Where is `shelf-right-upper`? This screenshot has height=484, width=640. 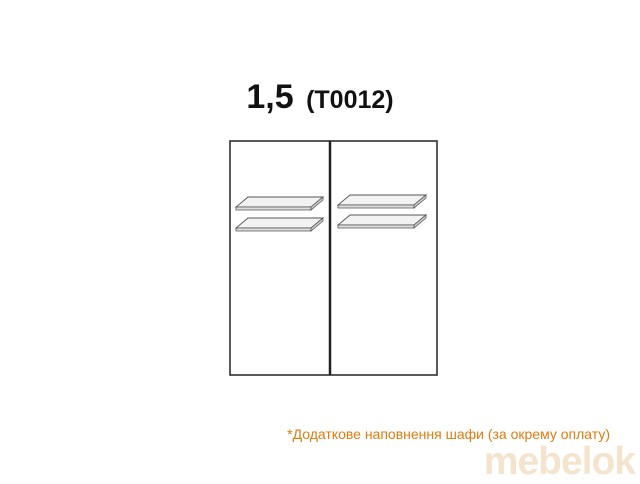 shelf-right-upper is located at coordinates (382, 201).